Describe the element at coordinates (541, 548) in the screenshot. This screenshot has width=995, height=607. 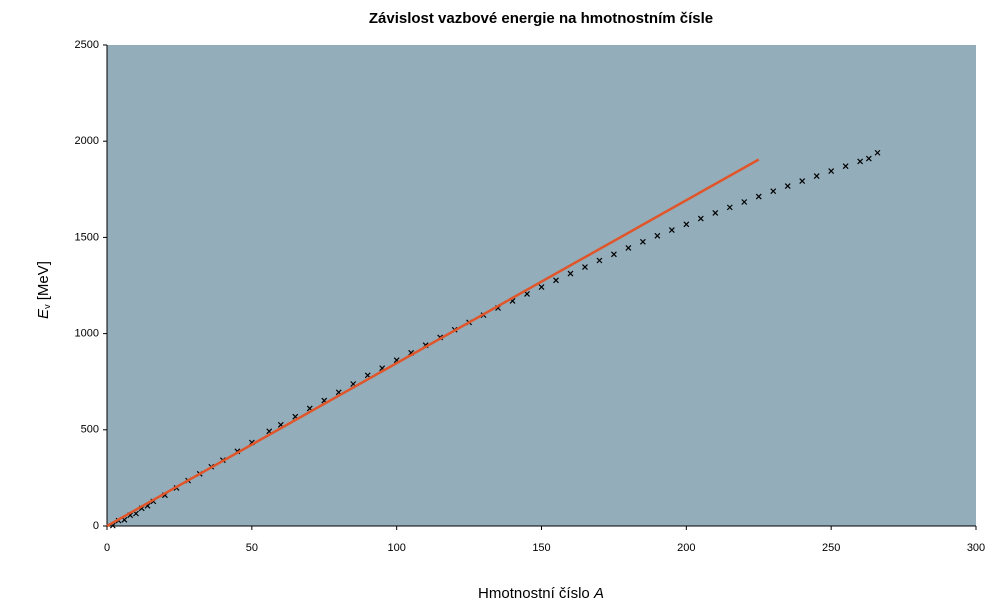
I see `x-tick-label: 150` at that location.